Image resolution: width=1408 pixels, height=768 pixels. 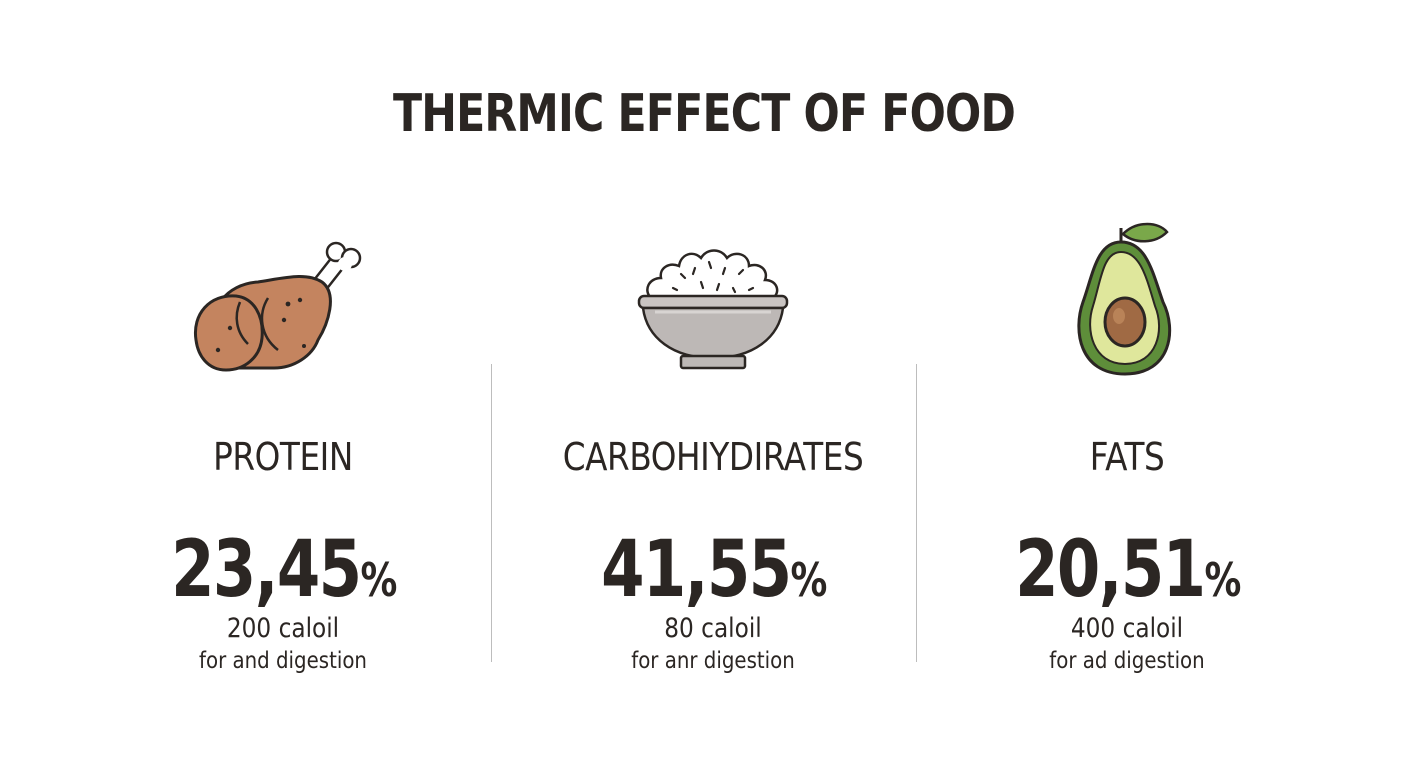 What do you see at coordinates (283, 628) in the screenshot?
I see `calories-text: 200 caloil` at bounding box center [283, 628].